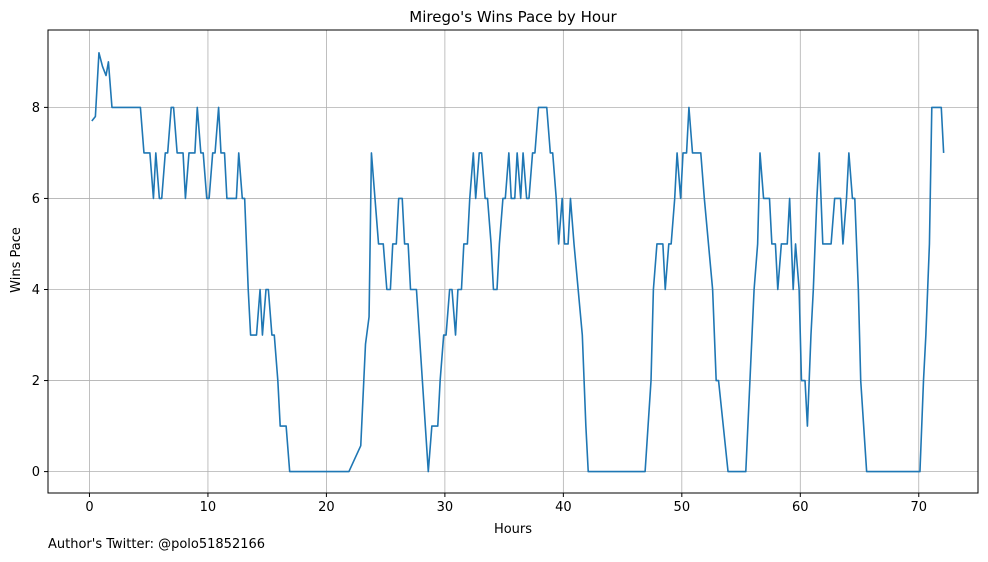 The width and height of the screenshot is (988, 562). I want to click on x-tick-label: 40, so click(563, 507).